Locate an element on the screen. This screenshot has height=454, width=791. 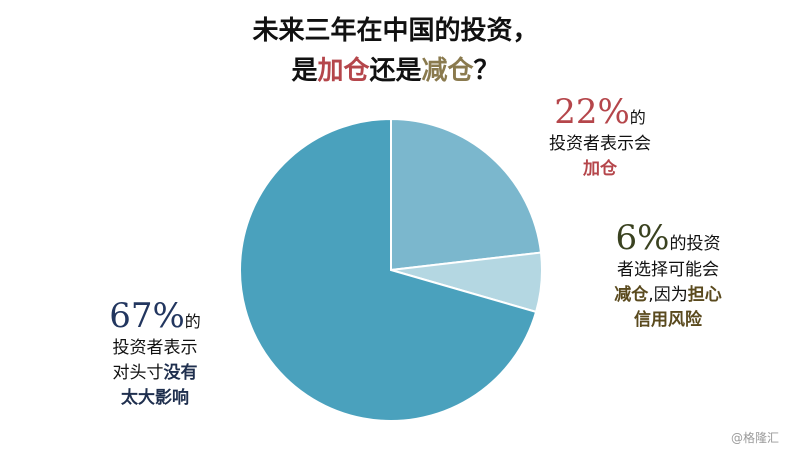
no-change-keyword1: 没有 is located at coordinates (180, 373).